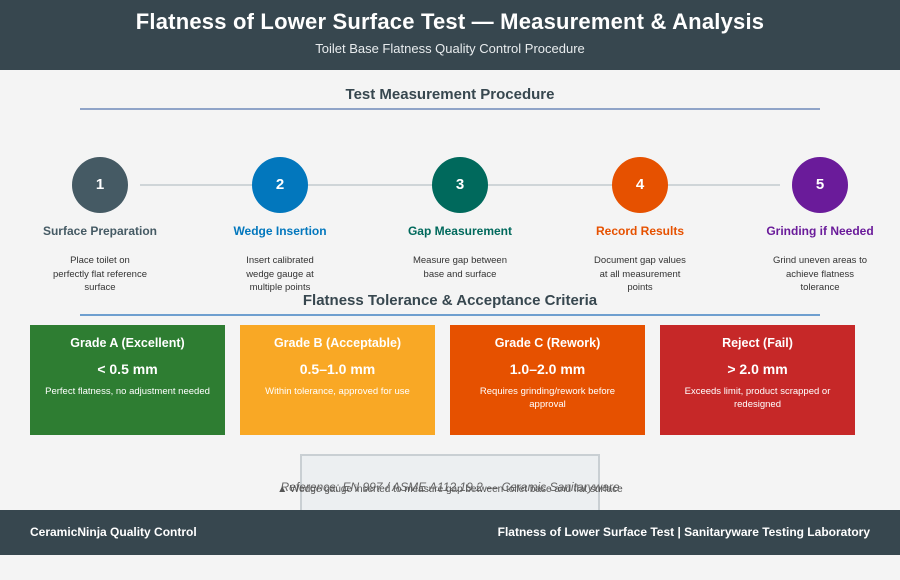 The height and width of the screenshot is (580, 900). What do you see at coordinates (640, 231) in the screenshot?
I see `step-label: Record Results` at bounding box center [640, 231].